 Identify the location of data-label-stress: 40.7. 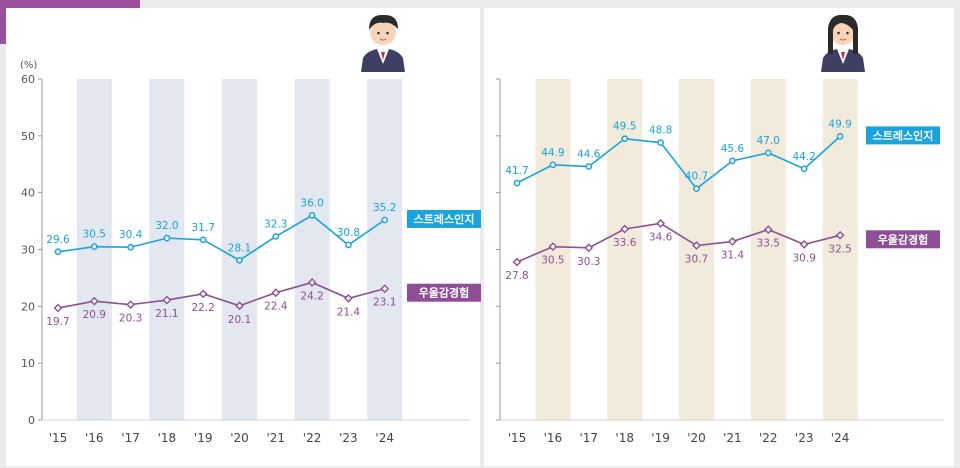
(696, 177).